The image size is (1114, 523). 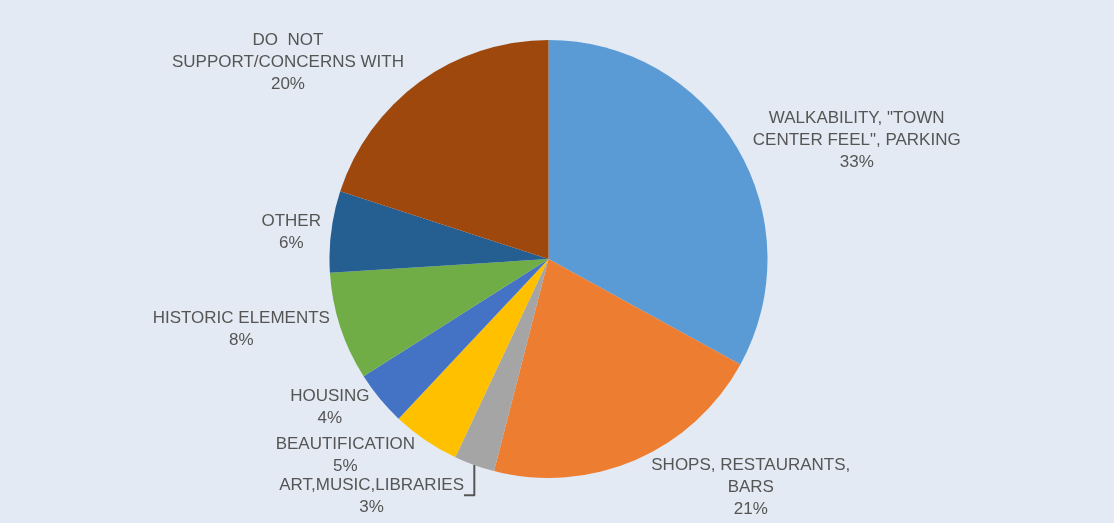 I want to click on slice-label: ART,MUSIC,LIBRARIES, so click(x=372, y=484).